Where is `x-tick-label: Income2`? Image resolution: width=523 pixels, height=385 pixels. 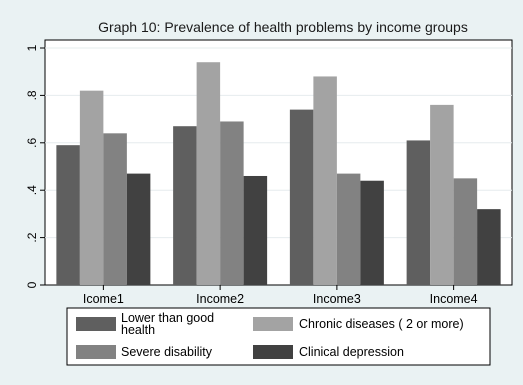
x-tick-label: Income2 is located at coordinates (220, 299).